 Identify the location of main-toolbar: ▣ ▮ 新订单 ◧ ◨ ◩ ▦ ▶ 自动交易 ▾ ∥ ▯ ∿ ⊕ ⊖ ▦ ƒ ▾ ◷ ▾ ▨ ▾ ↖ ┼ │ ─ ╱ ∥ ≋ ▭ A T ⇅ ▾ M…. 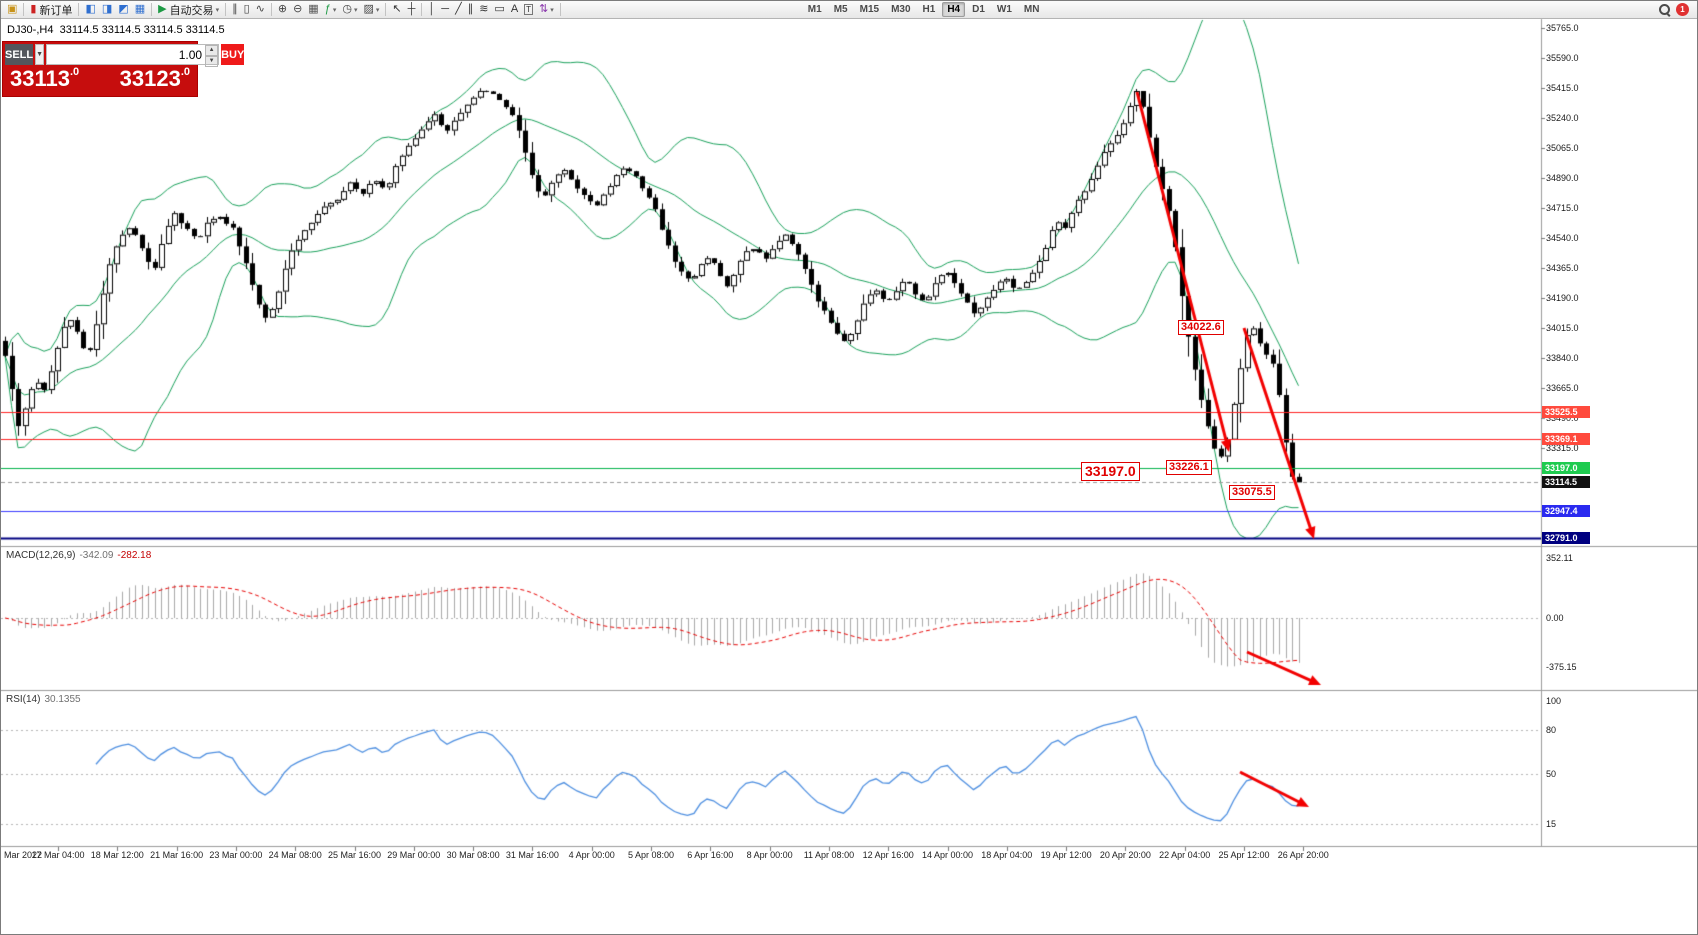
(849, 10).